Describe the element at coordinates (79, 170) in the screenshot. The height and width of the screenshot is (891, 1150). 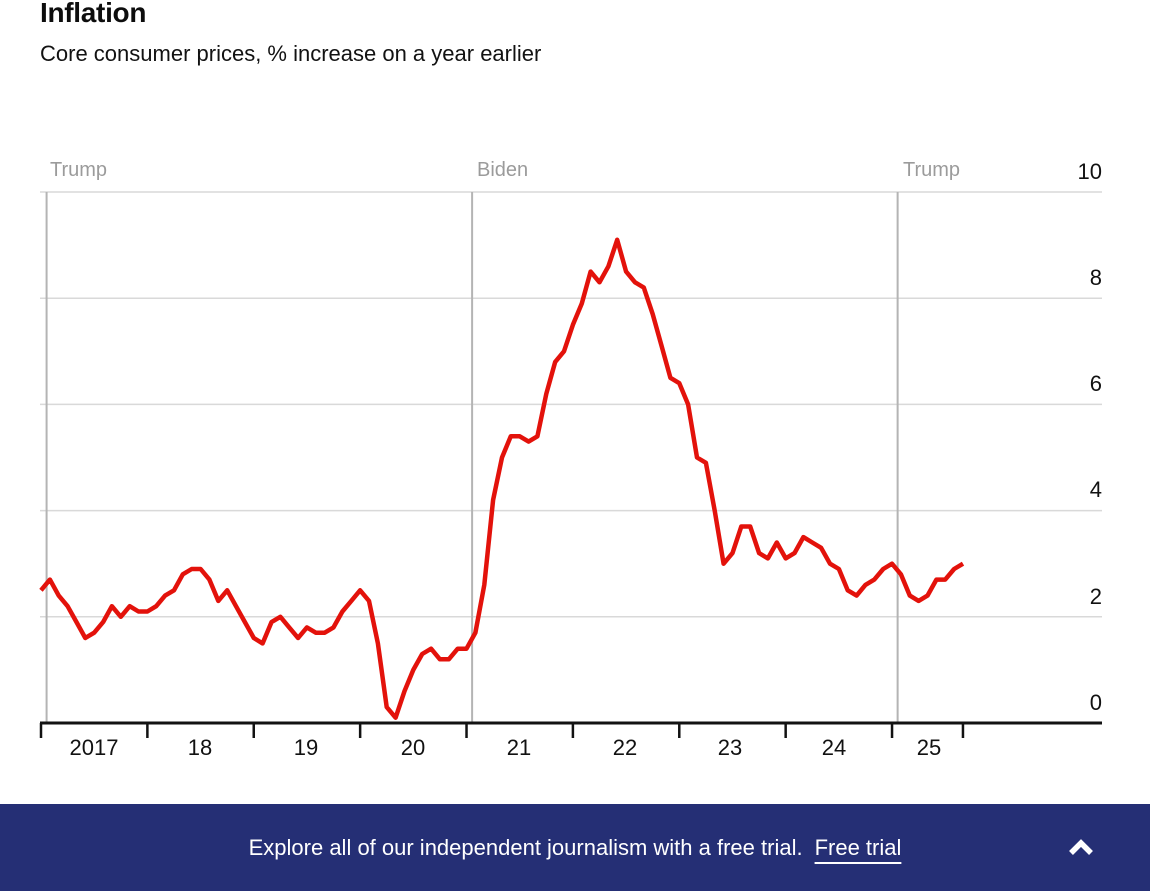
I see `term-label-trump-1: Trump` at that location.